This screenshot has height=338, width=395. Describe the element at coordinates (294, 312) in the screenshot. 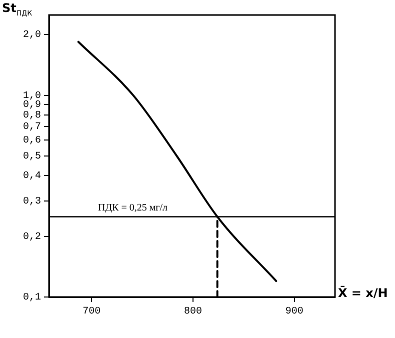

I see `x-tick-label: 900` at that location.